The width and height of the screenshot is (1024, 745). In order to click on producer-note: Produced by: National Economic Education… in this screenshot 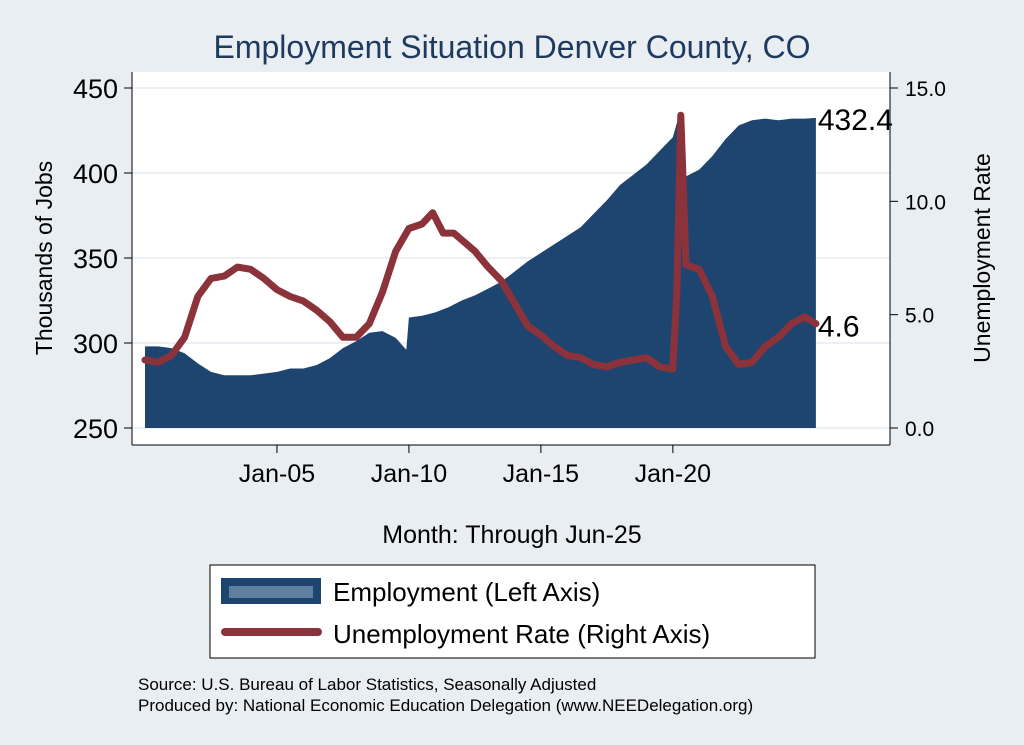, I will do `click(445, 705)`.